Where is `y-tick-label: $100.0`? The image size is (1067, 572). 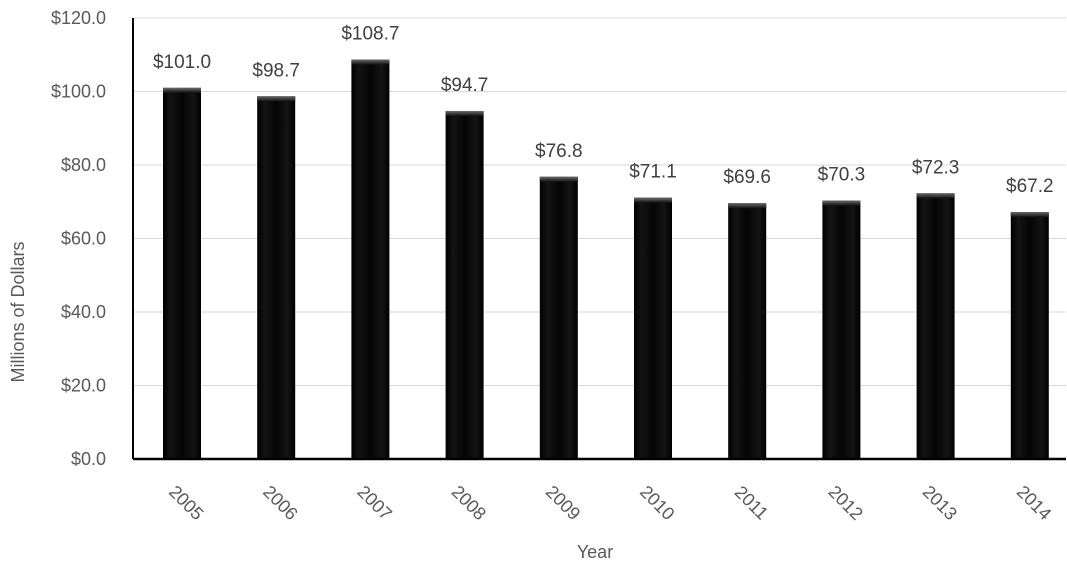 y-tick-label: $100.0 is located at coordinates (78, 92).